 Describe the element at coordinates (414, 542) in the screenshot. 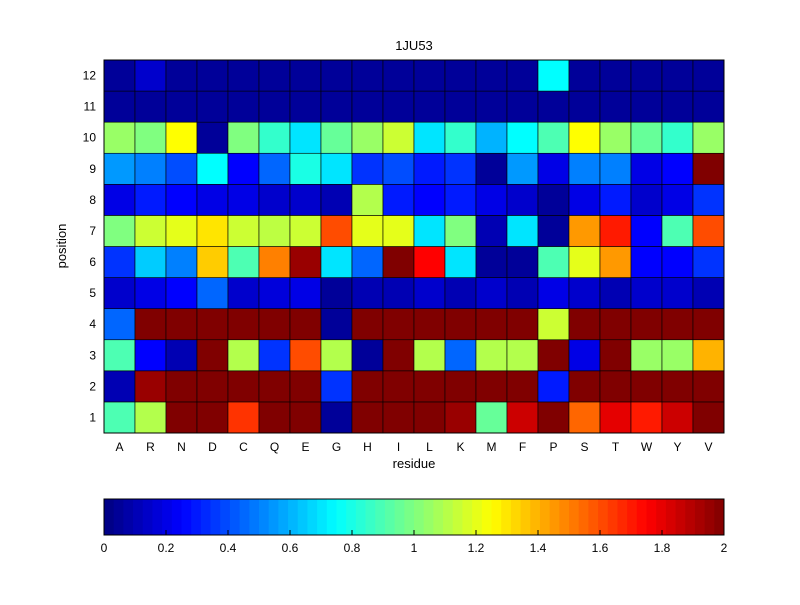

I see `colorbar-tick-labels: 0 0.2 0.4 0.6 0.8 1 1.2 1.4 1.6 1.8 2` at that location.